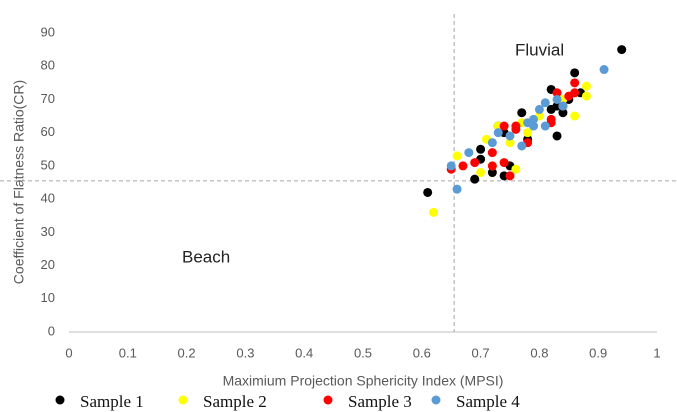 This screenshot has height=412, width=677. Describe the element at coordinates (656, 352) in the screenshot. I see `x-tick-label: 1` at that location.